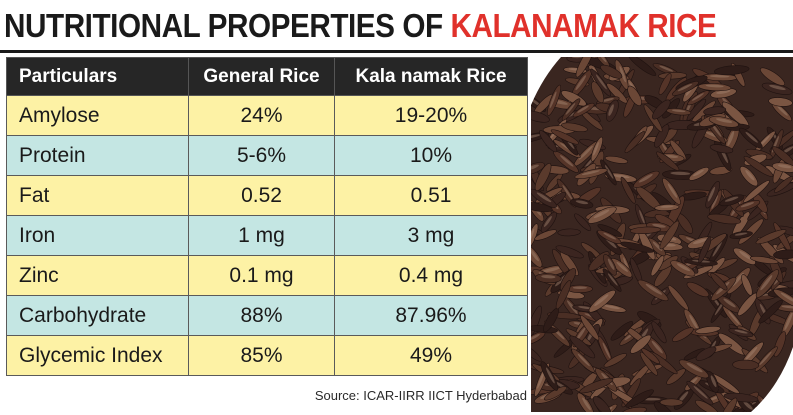  Describe the element at coordinates (261, 115) in the screenshot. I see `row-general-value: 24%` at that location.